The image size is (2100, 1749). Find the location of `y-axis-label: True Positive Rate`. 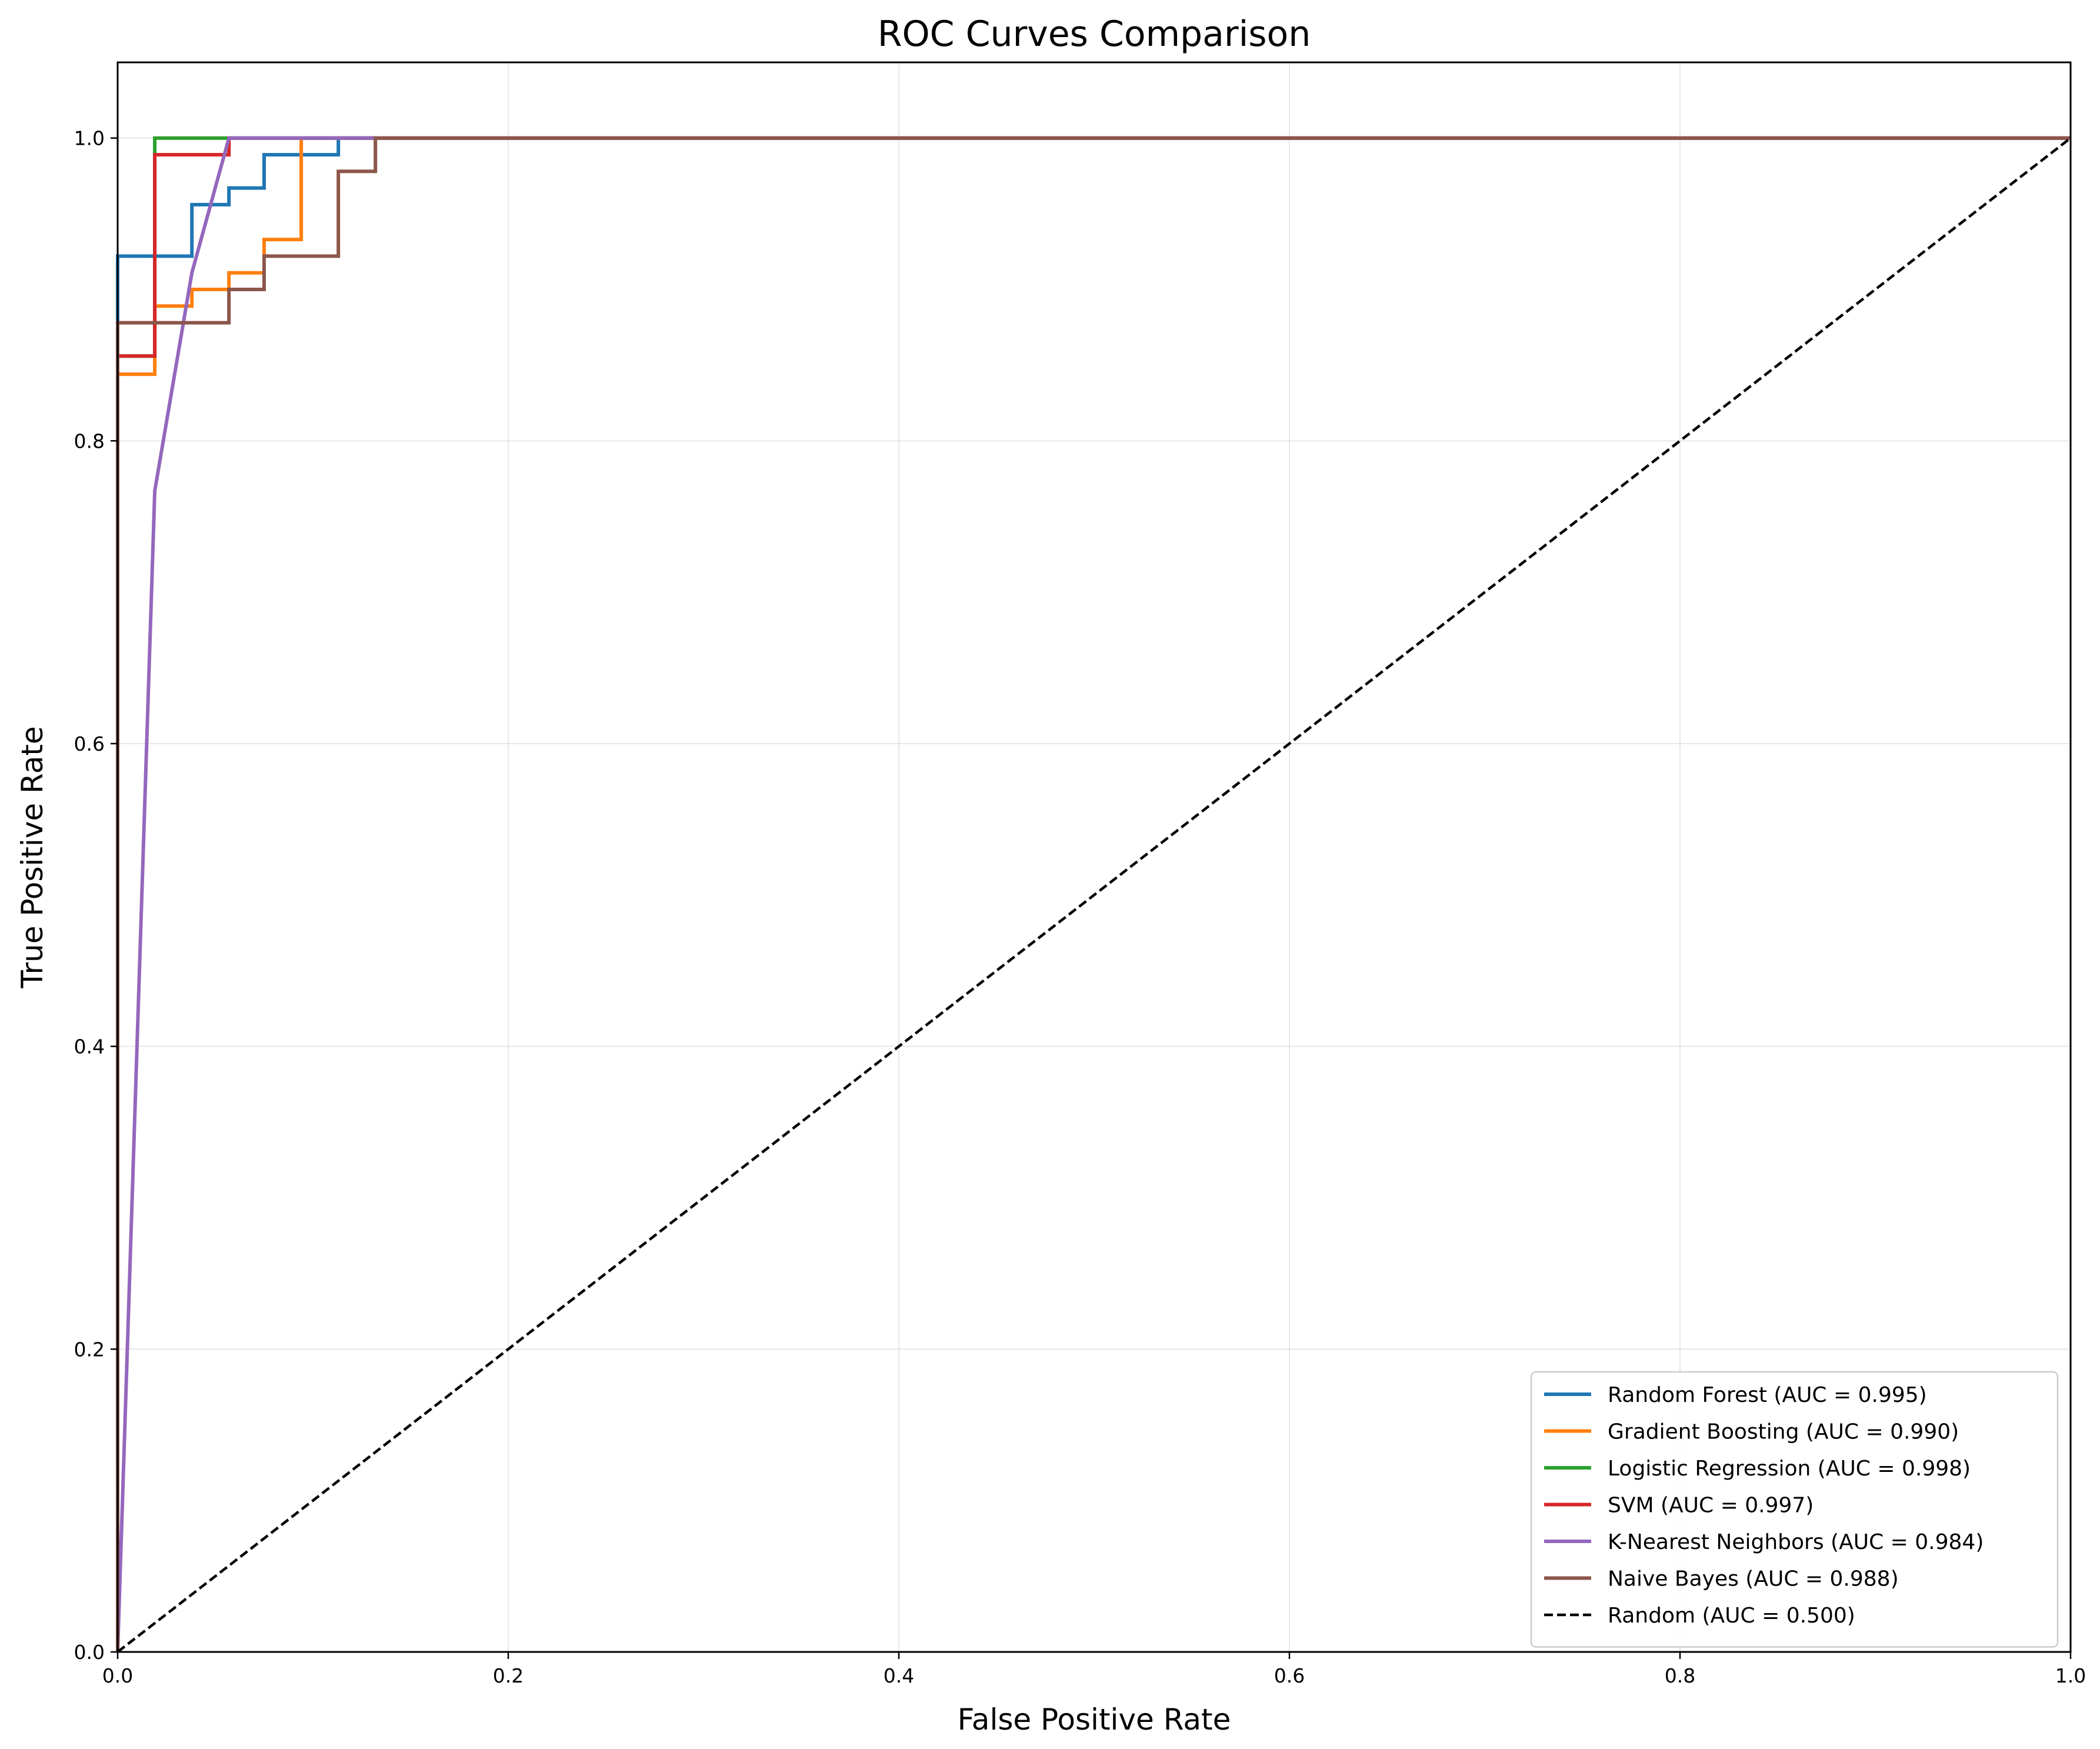

y-axis-label: True Positive Rate is located at coordinates (32, 857).